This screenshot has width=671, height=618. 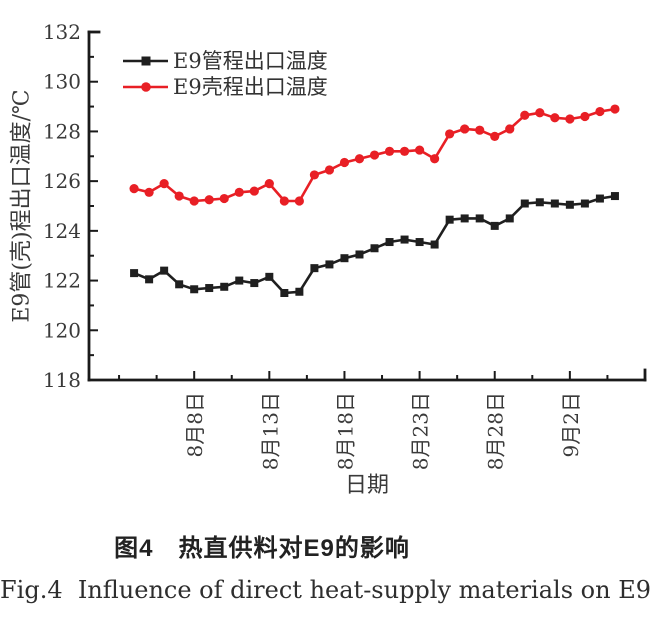 I want to click on series-e9-tube-outlet, so click(x=374, y=244).